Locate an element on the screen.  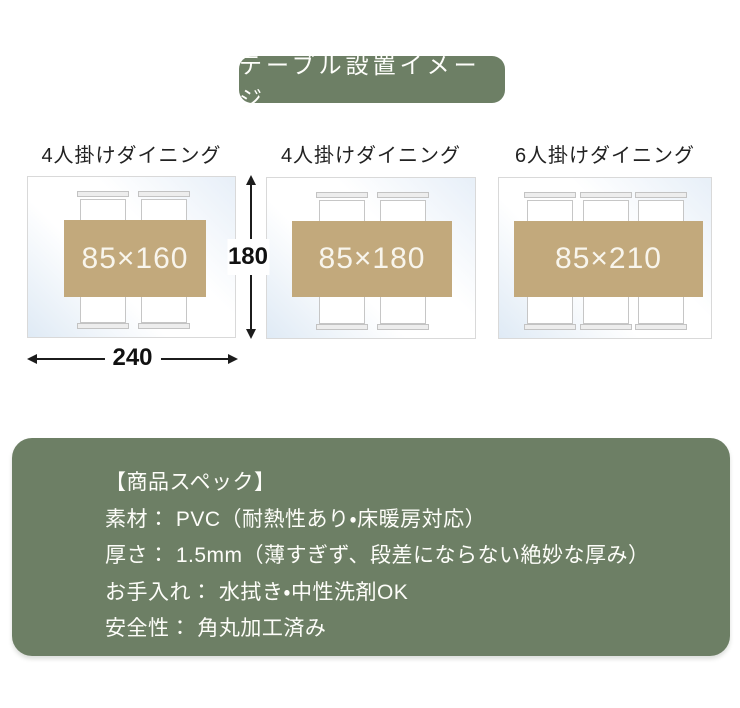
arrow-left-icon is located at coordinates (32, 359).